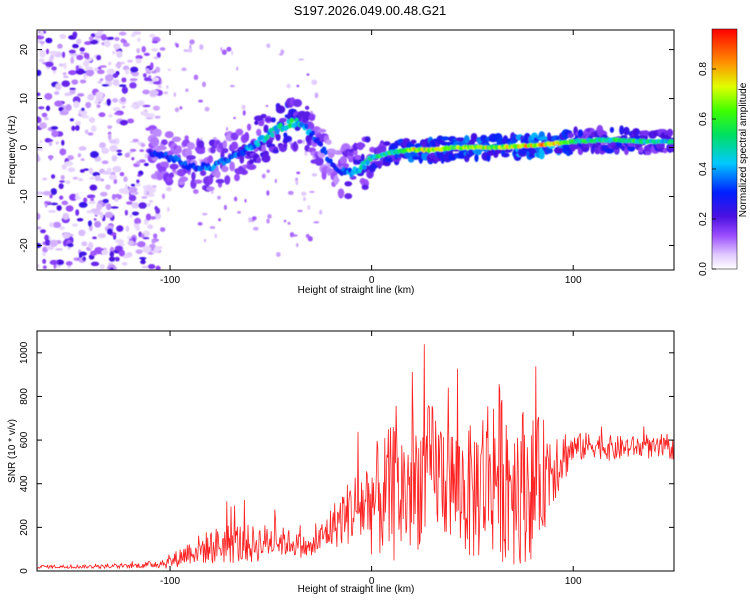  I want to click on snr-x-axis-label: Height of straight line (km), so click(356, 589).